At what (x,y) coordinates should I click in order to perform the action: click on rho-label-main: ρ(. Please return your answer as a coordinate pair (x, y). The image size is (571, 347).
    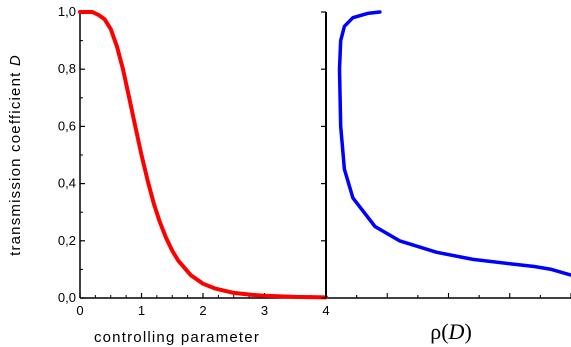
    Looking at the image, I should click on (439, 331).